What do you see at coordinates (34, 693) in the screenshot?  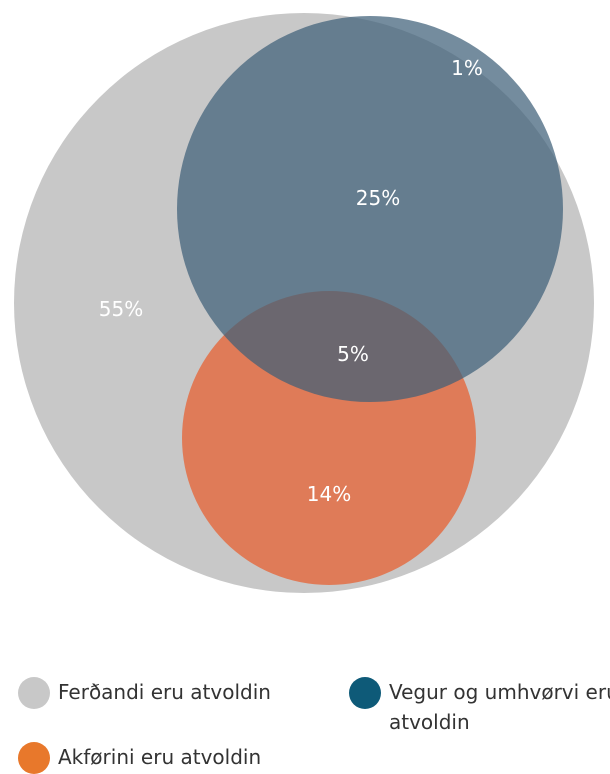 I see `legend-swatch-travelers` at bounding box center [34, 693].